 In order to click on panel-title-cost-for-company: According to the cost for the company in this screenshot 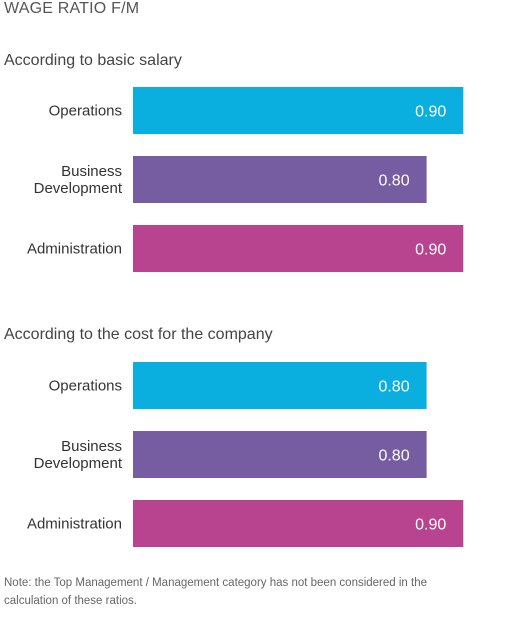, I will do `click(138, 334)`.